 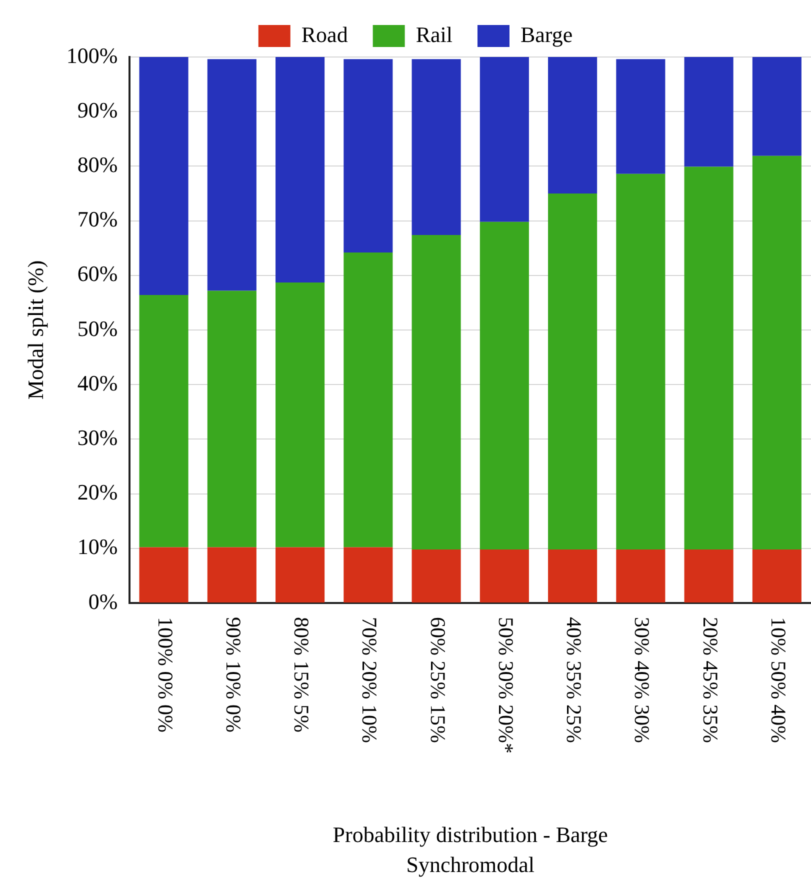 I want to click on y-tick-label: 0%, so click(x=103, y=601).